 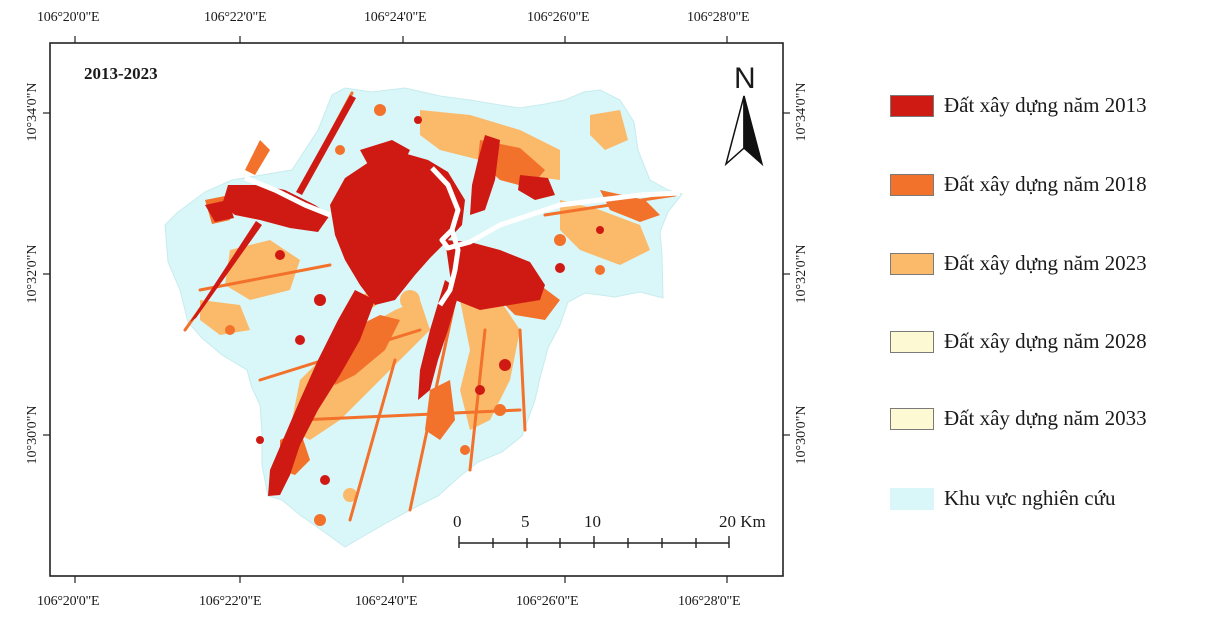 I want to click on river, so click(x=462, y=236).